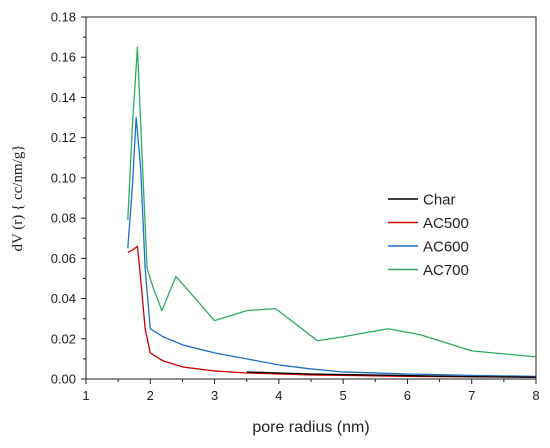  What do you see at coordinates (310, 427) in the screenshot?
I see `x-axis-title: pore radius (nm)` at bounding box center [310, 427].